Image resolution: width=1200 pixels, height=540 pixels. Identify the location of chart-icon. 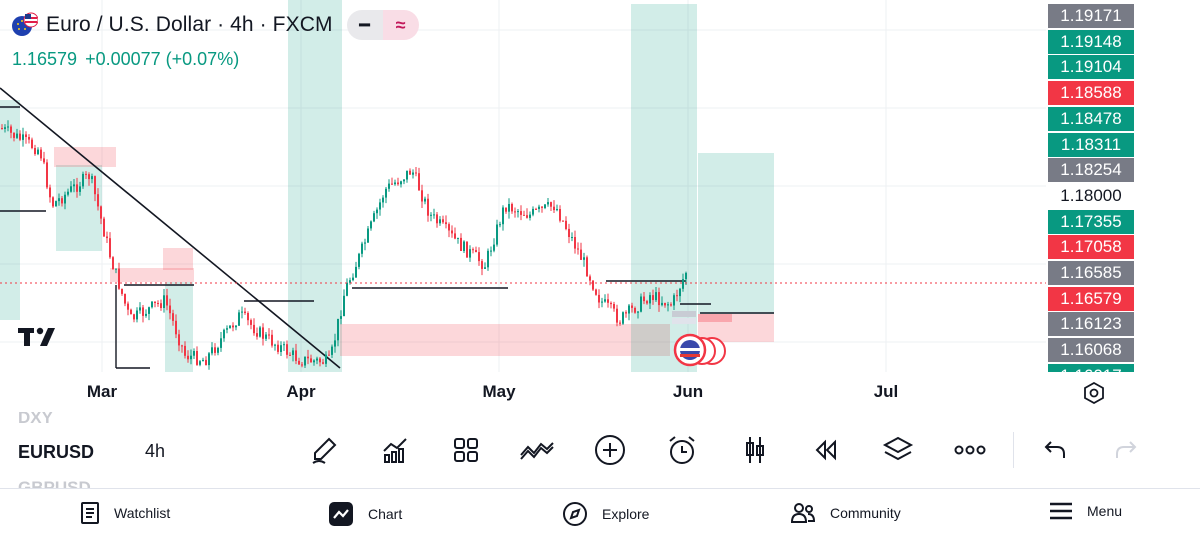
(341, 514).